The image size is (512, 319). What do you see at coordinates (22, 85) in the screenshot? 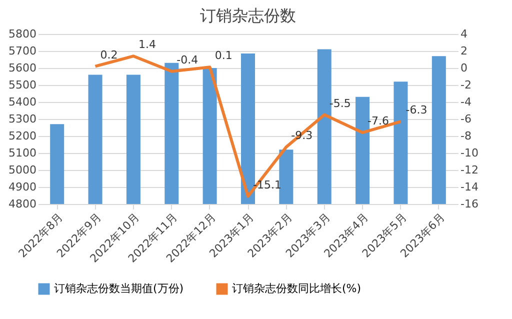
I see `y-tick-label: 5500` at bounding box center [22, 85].